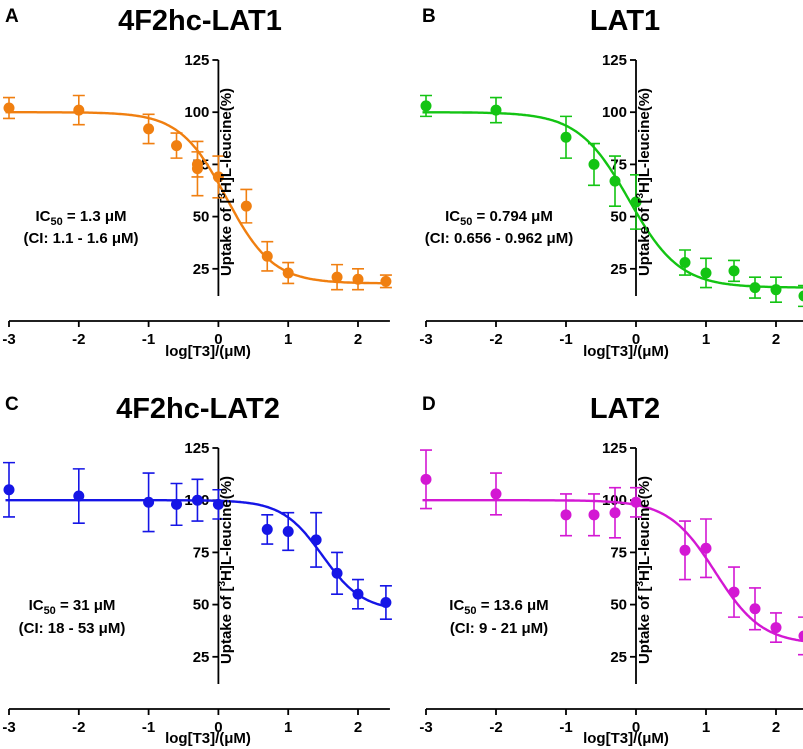 The image size is (803, 749). I want to click on panel-letter: B, so click(429, 16).